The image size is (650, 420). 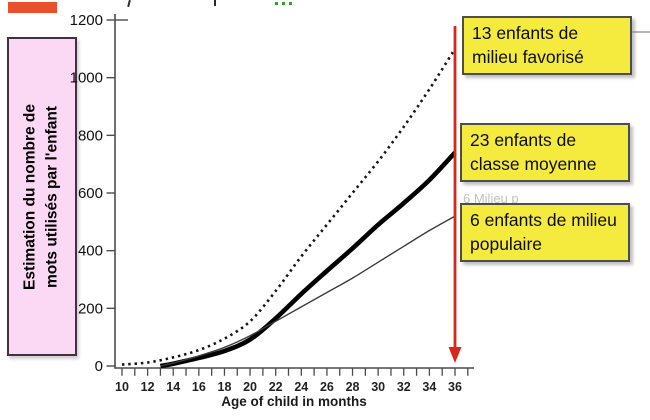 What do you see at coordinates (545, 153) in the screenshot?
I see `annotation-classe-moyenne: 23 enfants de classe moyenne` at bounding box center [545, 153].